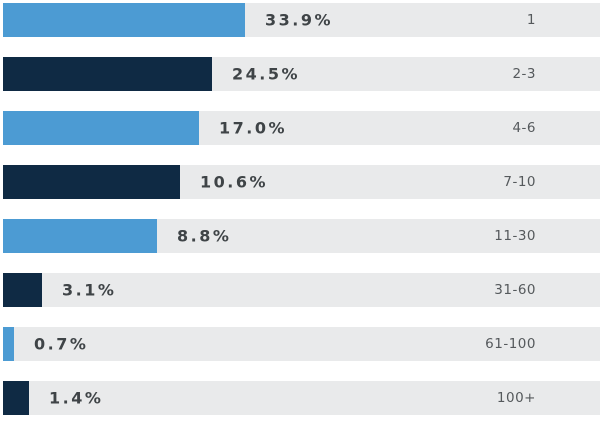  I want to click on value-label: 17.0%, so click(253, 128).